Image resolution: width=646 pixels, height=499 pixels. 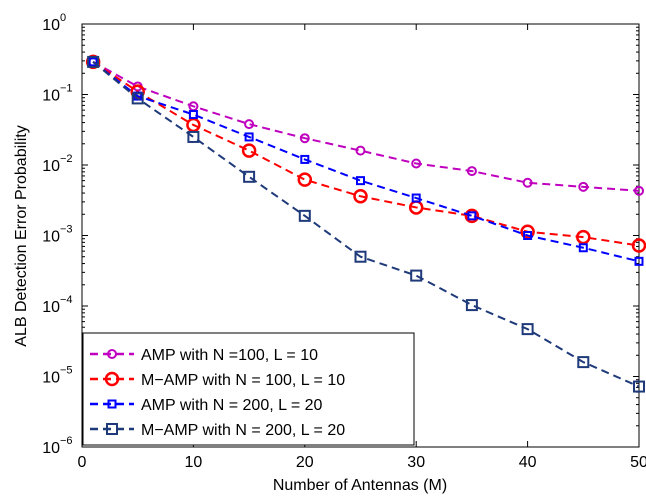 What do you see at coordinates (66, 441) in the screenshot?
I see `y-tick-exponent: −6` at bounding box center [66, 441].